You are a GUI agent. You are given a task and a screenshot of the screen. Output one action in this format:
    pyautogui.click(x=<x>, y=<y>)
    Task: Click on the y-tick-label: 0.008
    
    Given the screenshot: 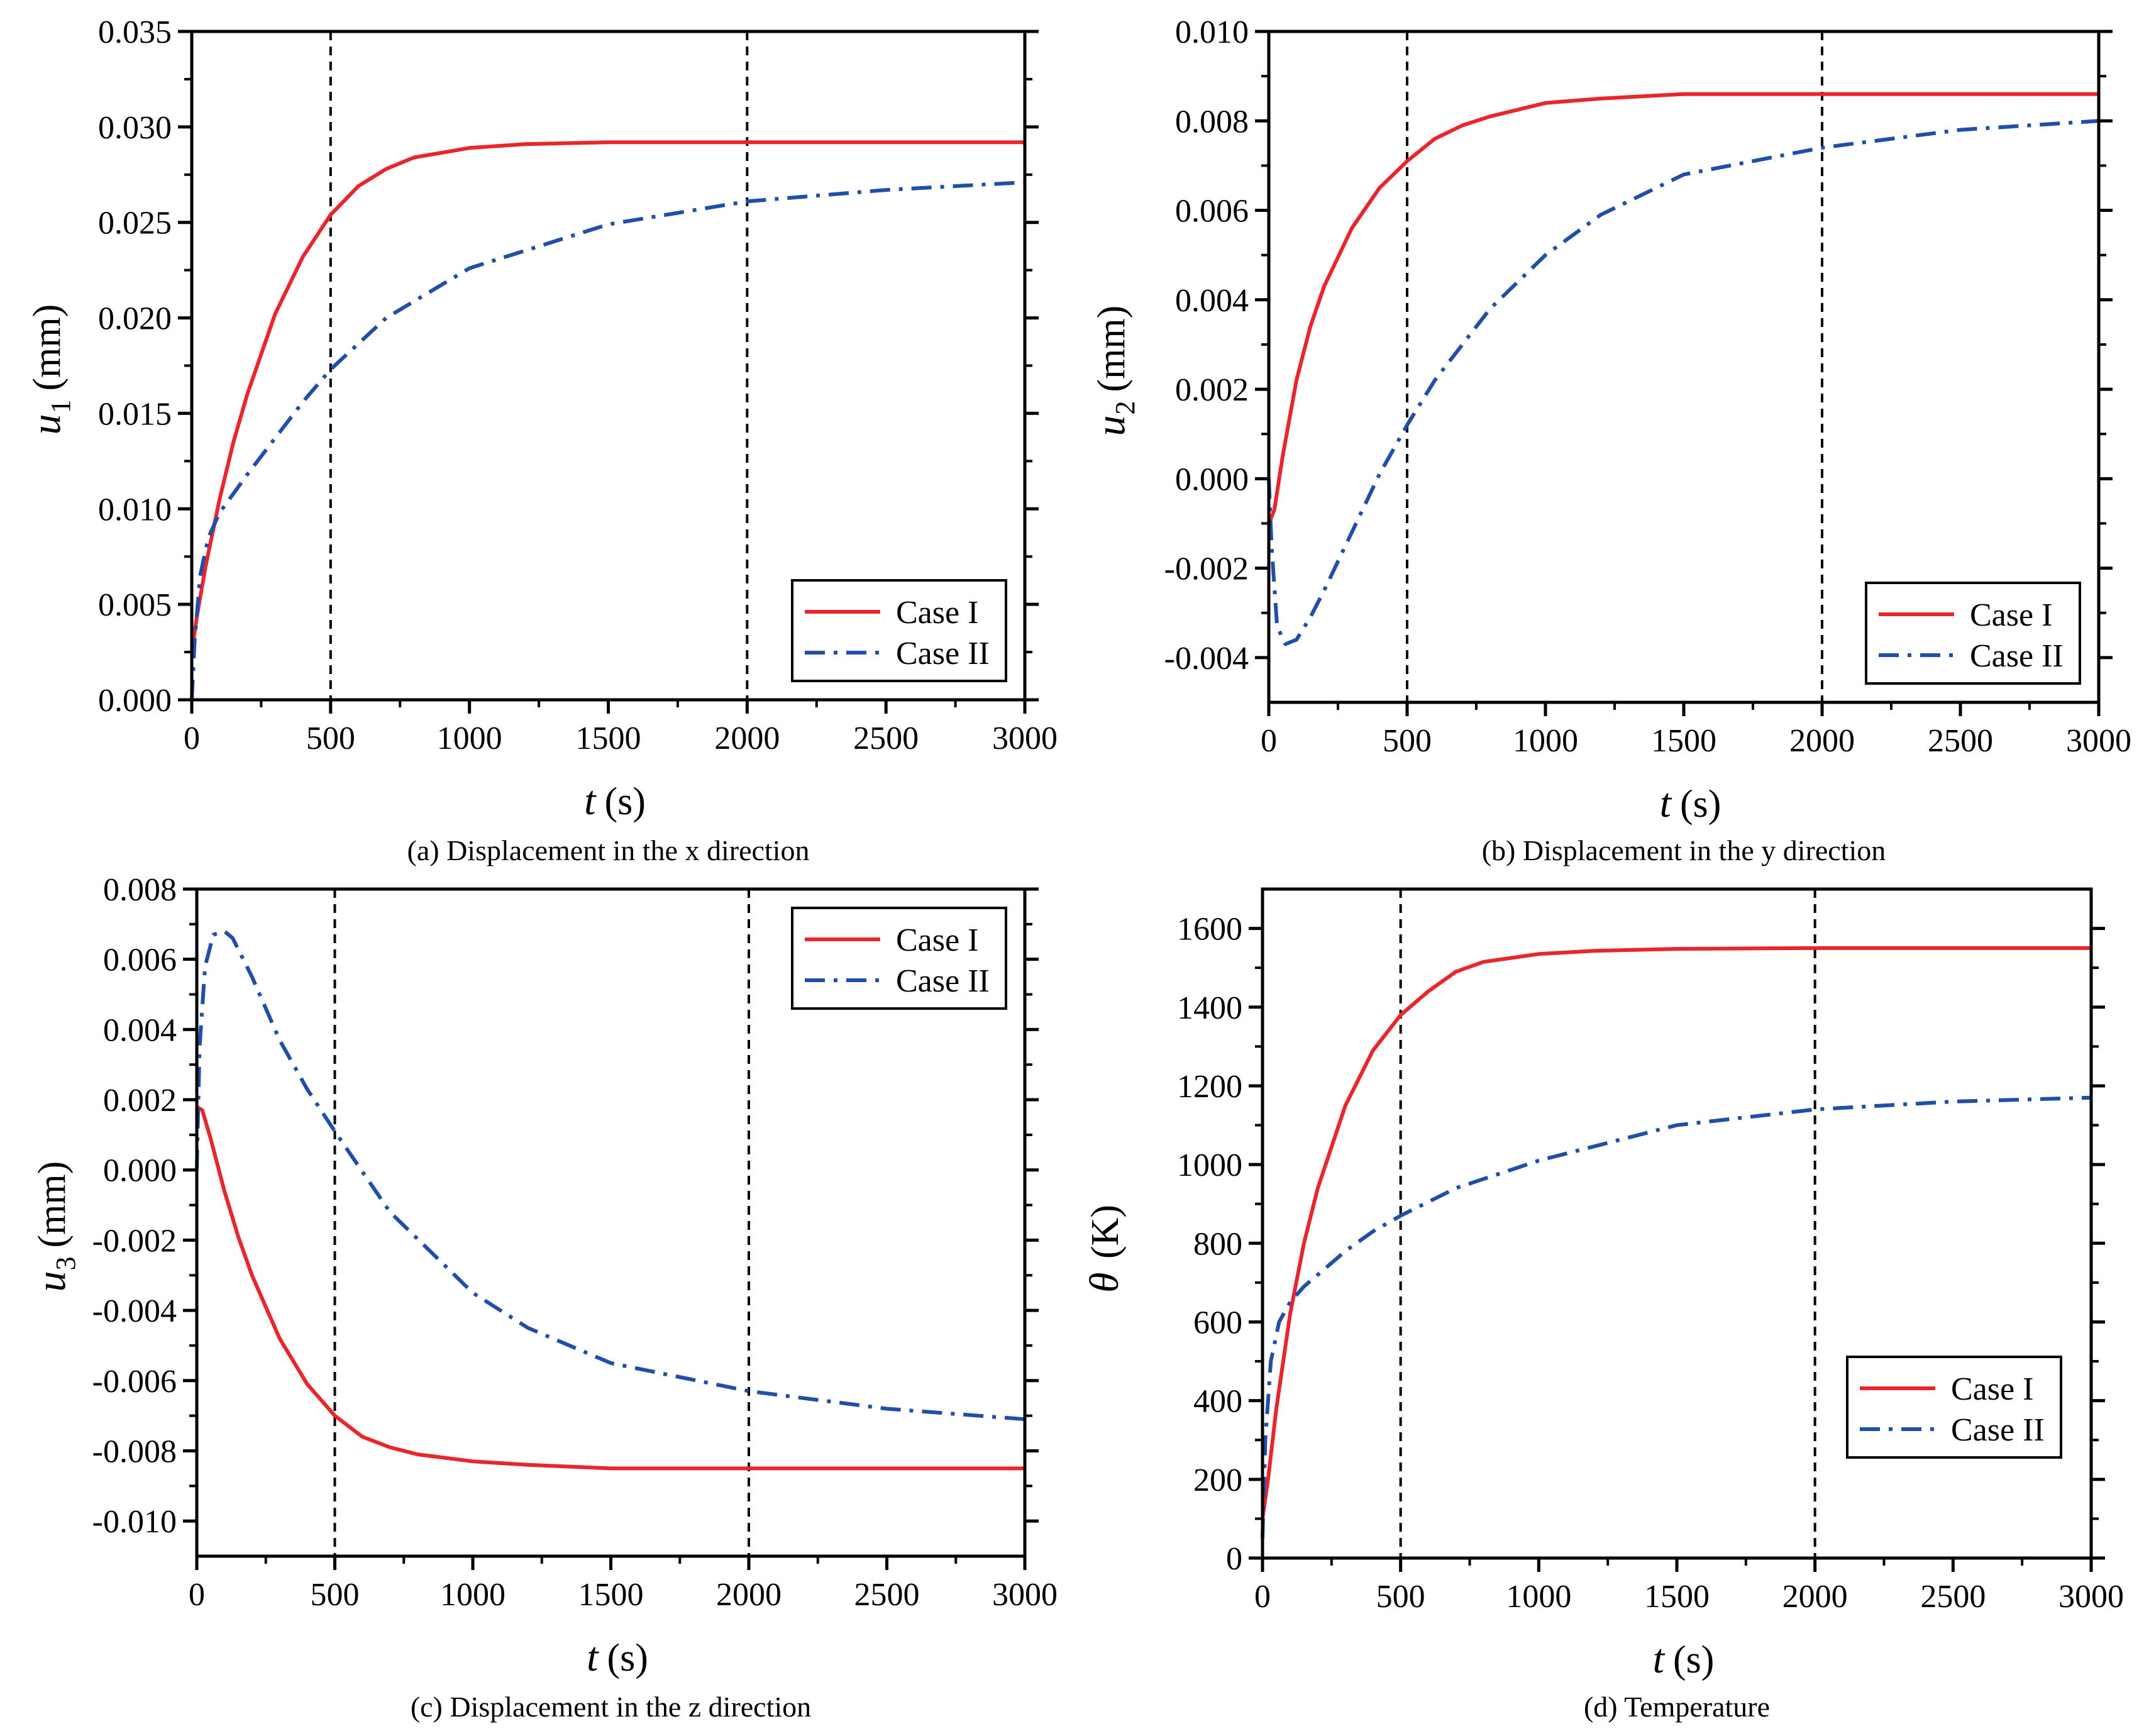 What is the action you would take?
    pyautogui.click(x=140, y=890)
    